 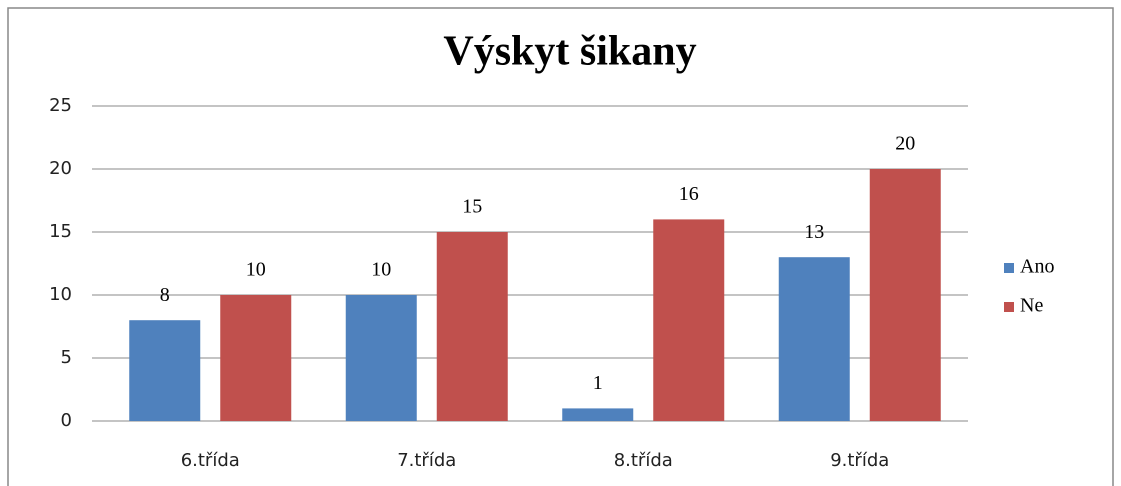 I want to click on y-tick-label: 20, so click(x=60, y=168).